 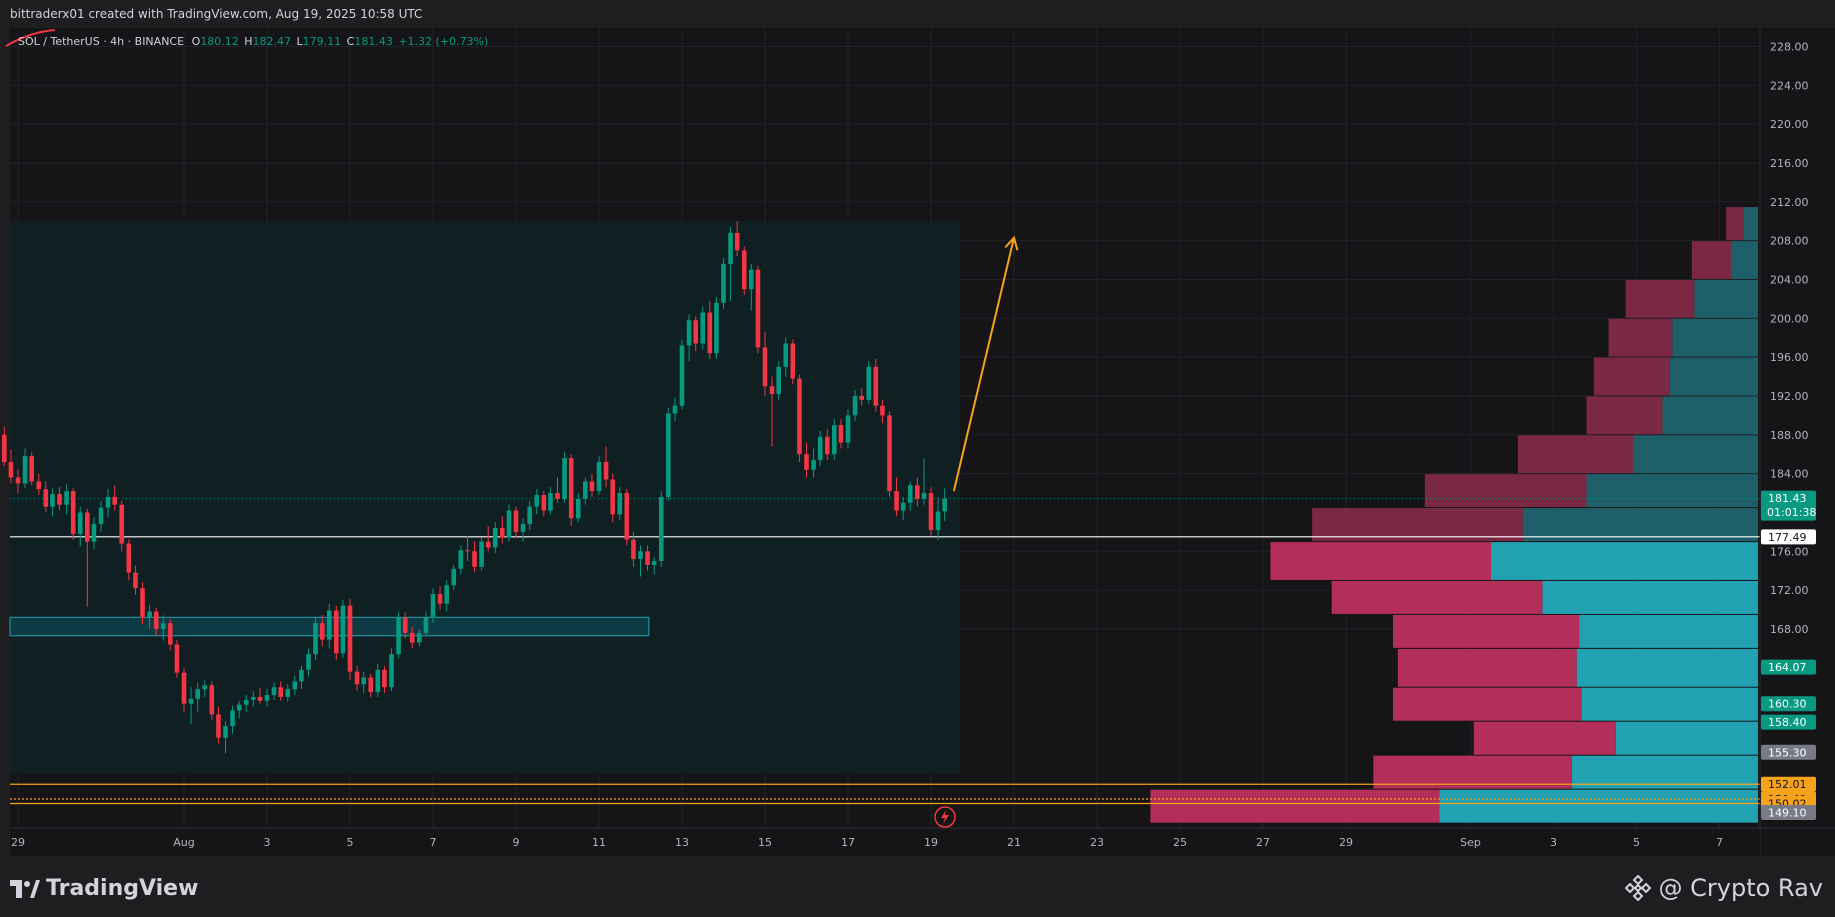 I want to click on tradingview-logo: TradingView, so click(x=104, y=888).